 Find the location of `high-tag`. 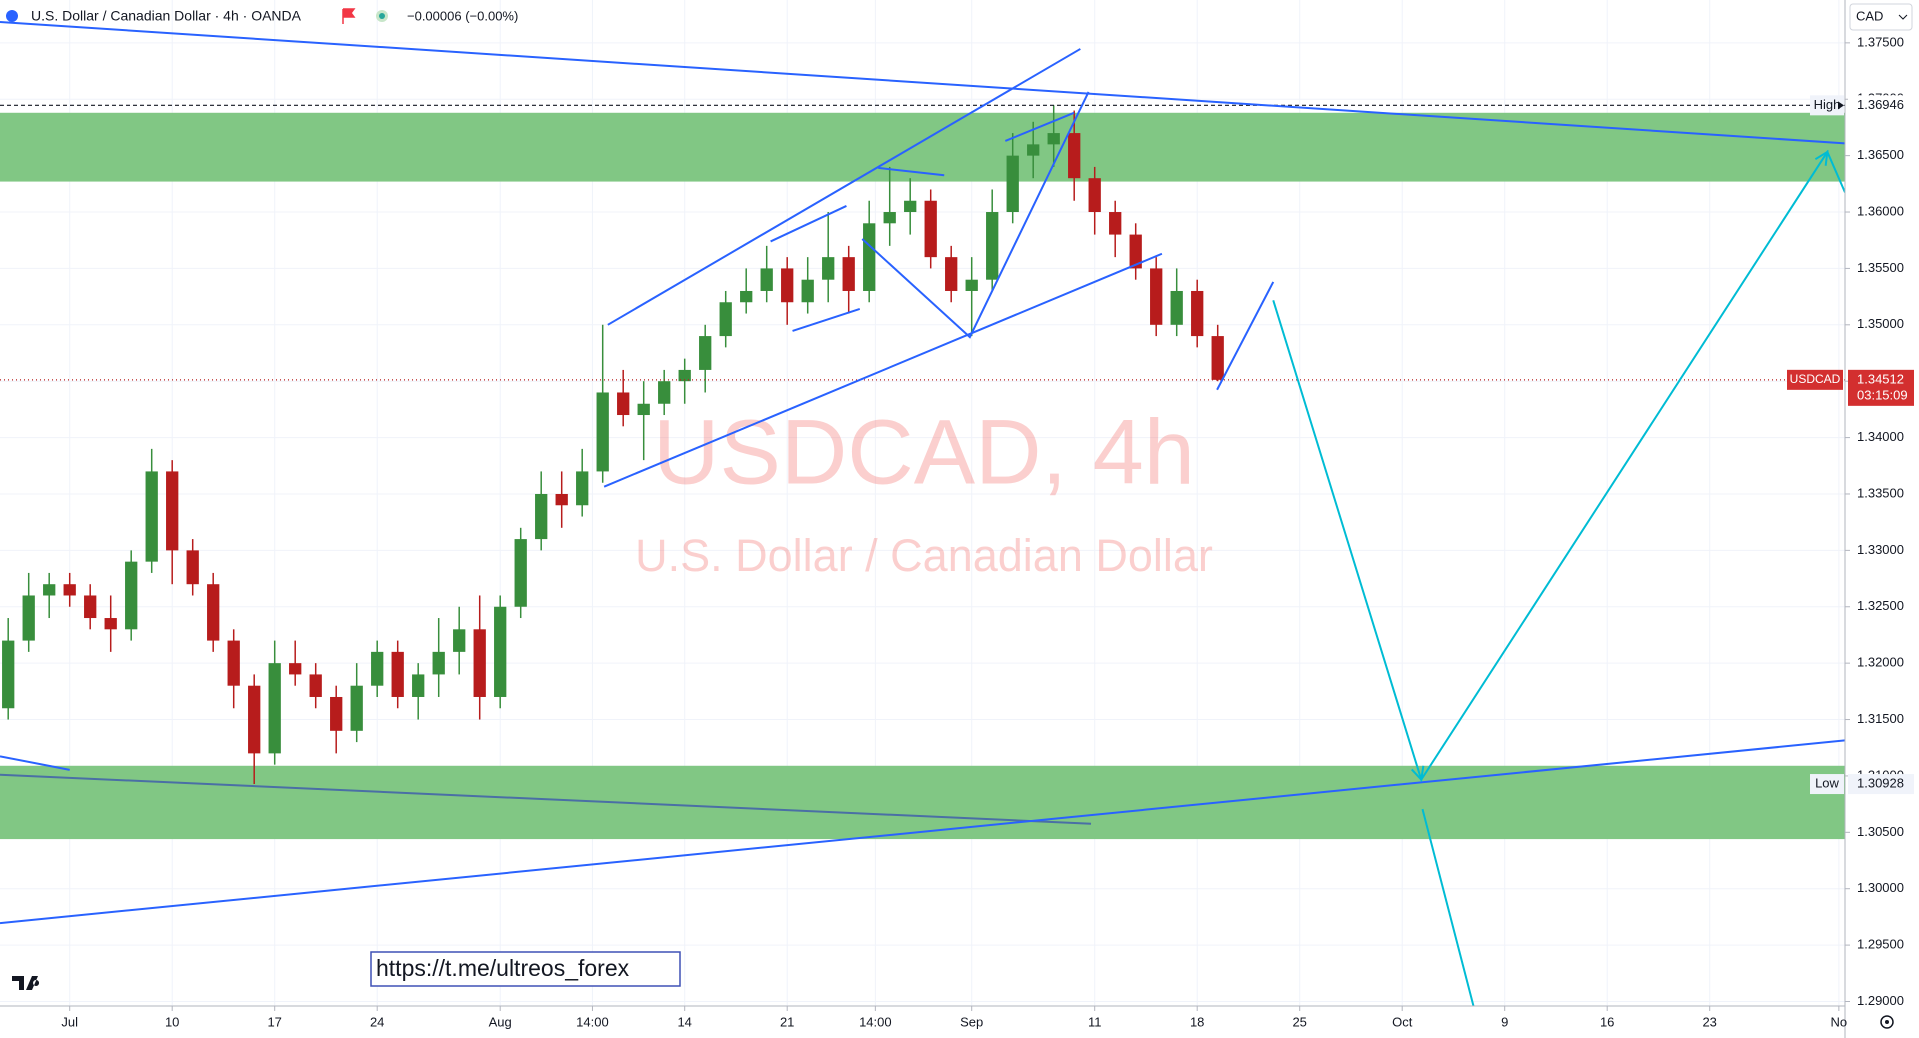

high-tag is located at coordinates (1827, 105).